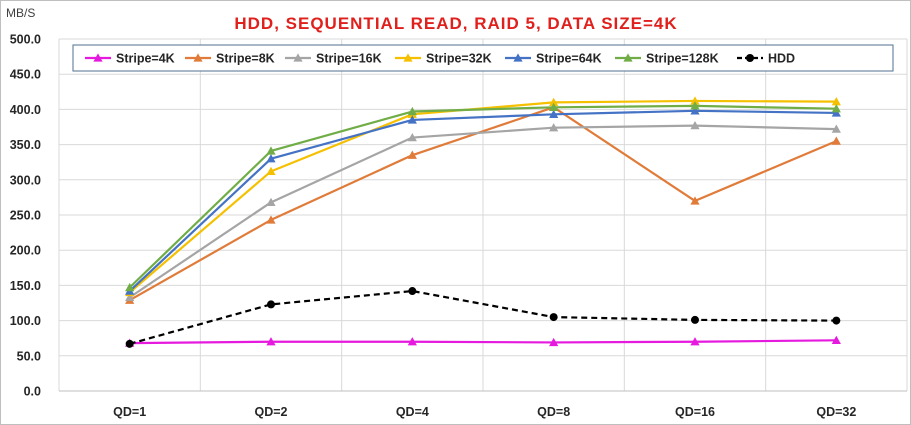  What do you see at coordinates (25, 286) in the screenshot?
I see `y-tick-label: 150.0` at bounding box center [25, 286].